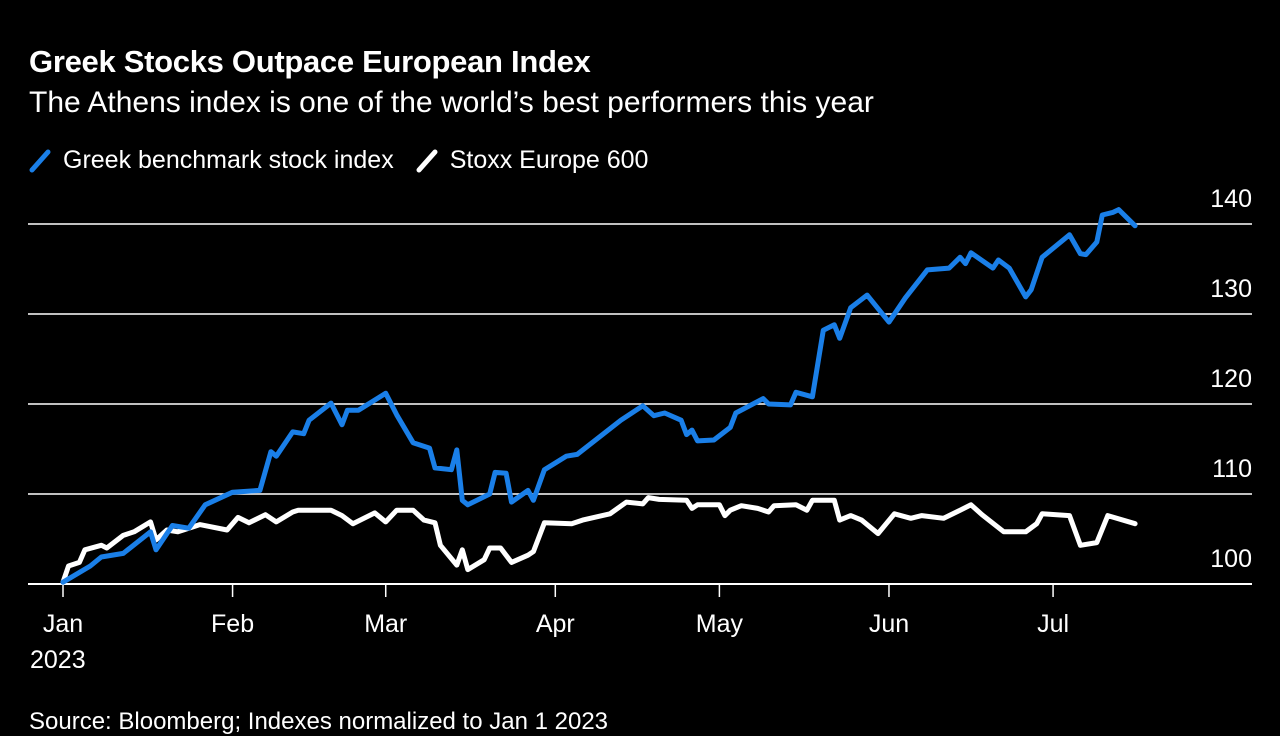  Describe the element at coordinates (1231, 559) in the screenshot. I see `y-tick-label: 100` at that location.